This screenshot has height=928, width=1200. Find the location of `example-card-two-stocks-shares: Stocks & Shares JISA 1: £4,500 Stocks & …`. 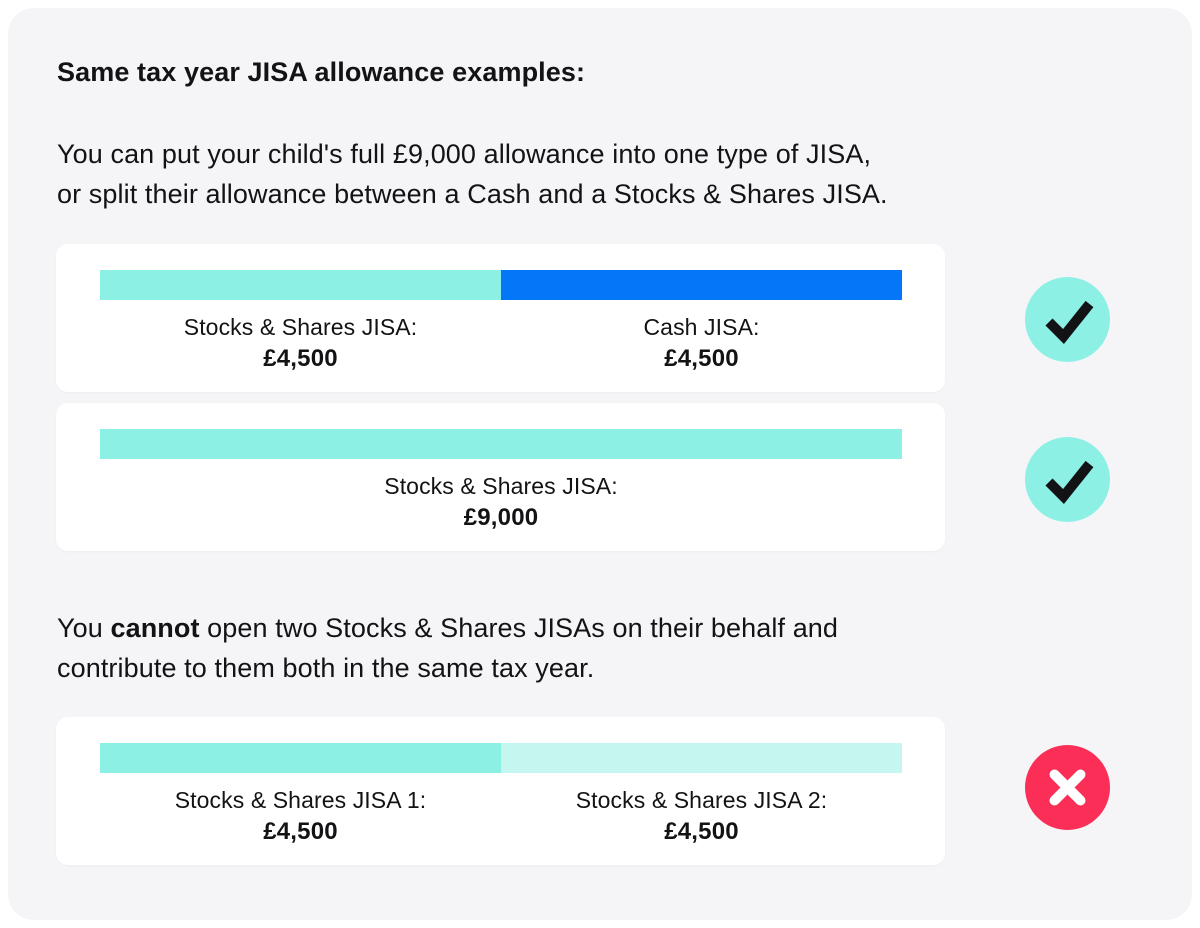

example-card-two-stocks-shares: Stocks & Shares JISA 1: £4,500 Stocks & … is located at coordinates (500, 791).